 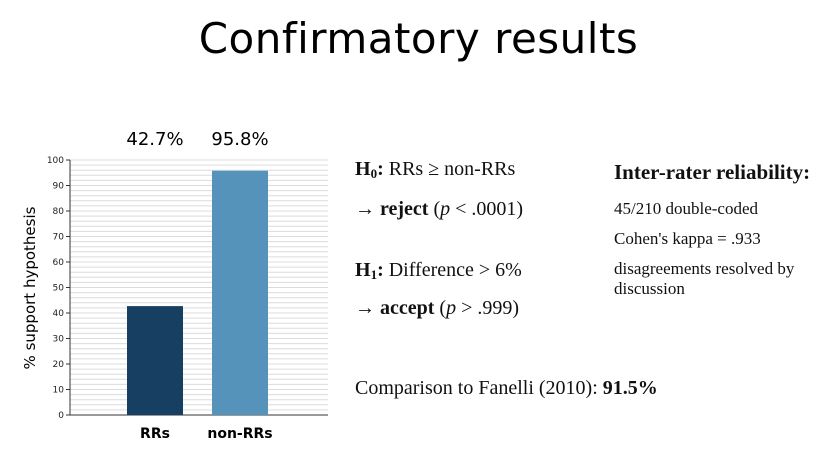 What do you see at coordinates (239, 434) in the screenshot?
I see `x-tick-label: non-RRs` at bounding box center [239, 434].